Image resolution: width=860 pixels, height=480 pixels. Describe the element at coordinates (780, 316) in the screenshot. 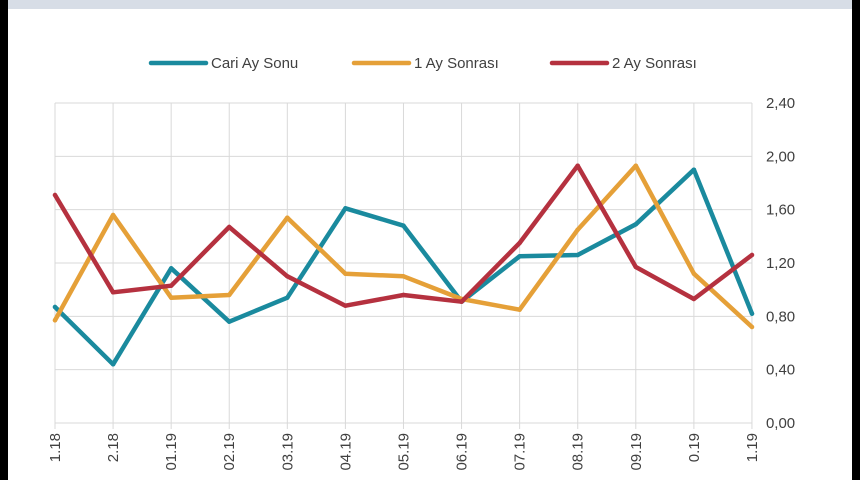

I see `y-tick-label: 0,80` at that location.